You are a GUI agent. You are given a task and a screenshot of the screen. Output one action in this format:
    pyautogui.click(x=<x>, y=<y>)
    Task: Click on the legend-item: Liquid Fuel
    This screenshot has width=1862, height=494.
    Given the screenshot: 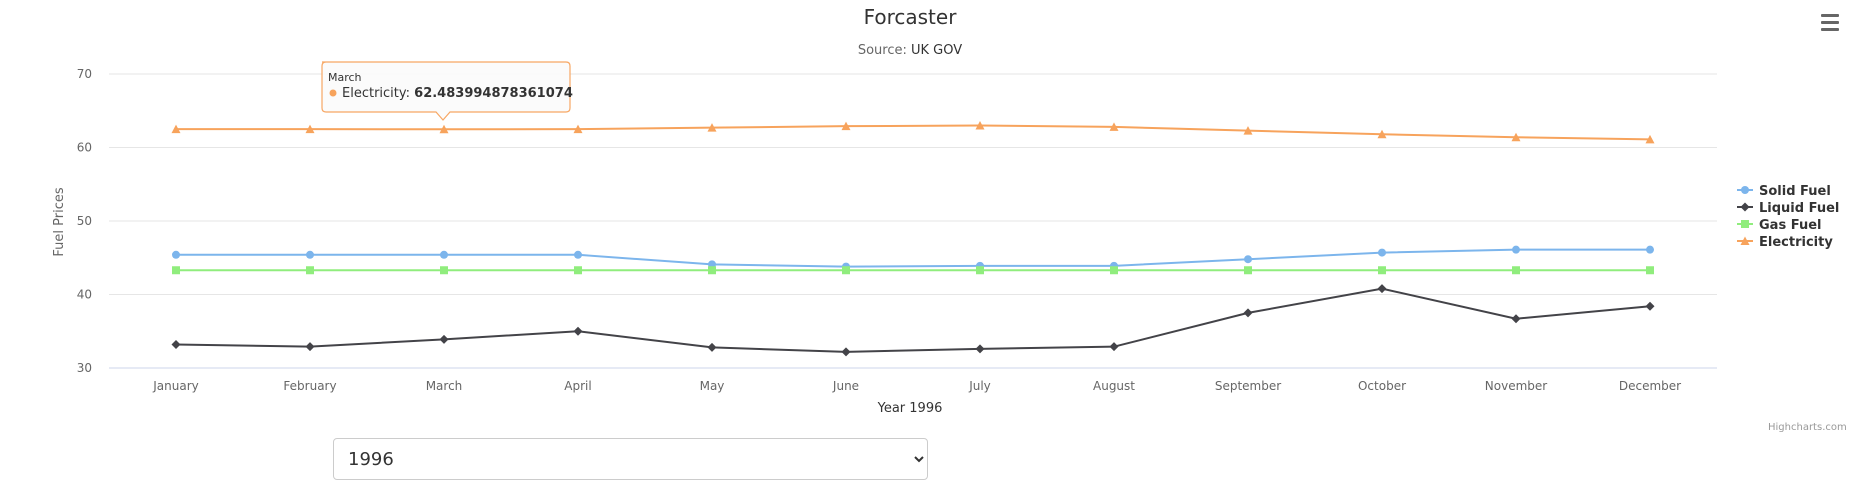 What is the action you would take?
    pyautogui.click(x=1788, y=208)
    